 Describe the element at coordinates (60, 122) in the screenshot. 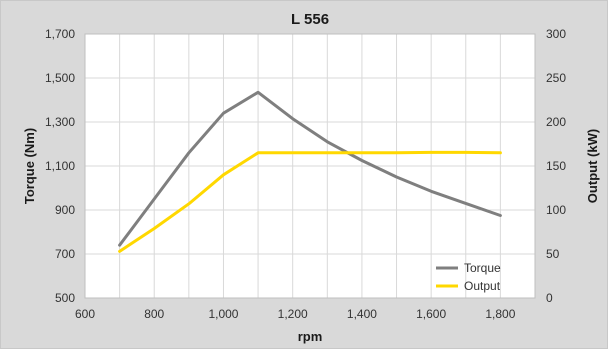

I see `y-left-tick-label: 1,300` at that location.